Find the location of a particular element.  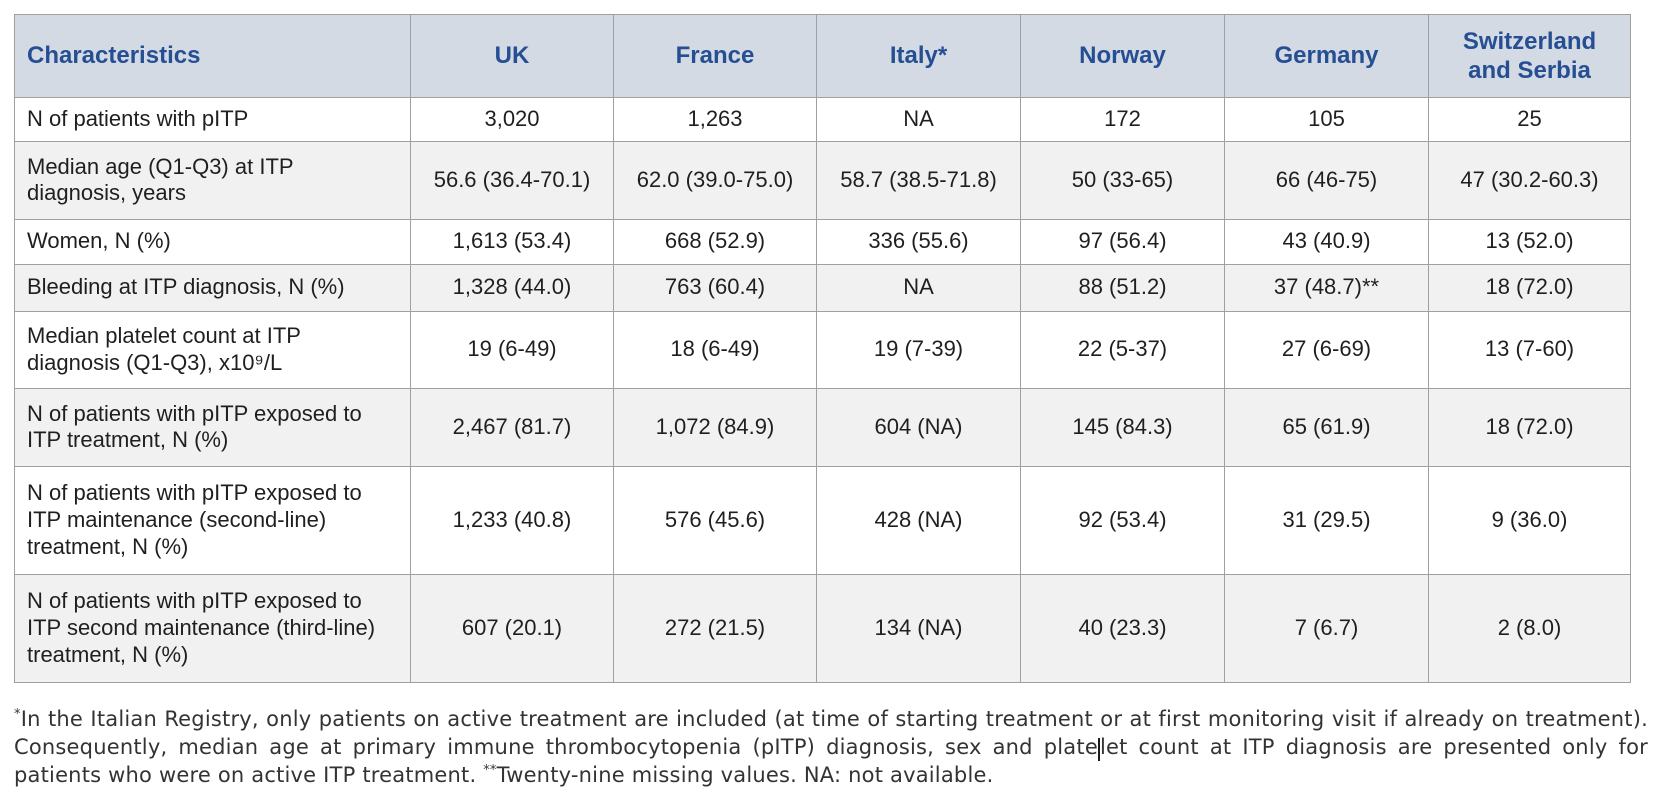

cell-norway: 97 (56.4) is located at coordinates (1122, 241).